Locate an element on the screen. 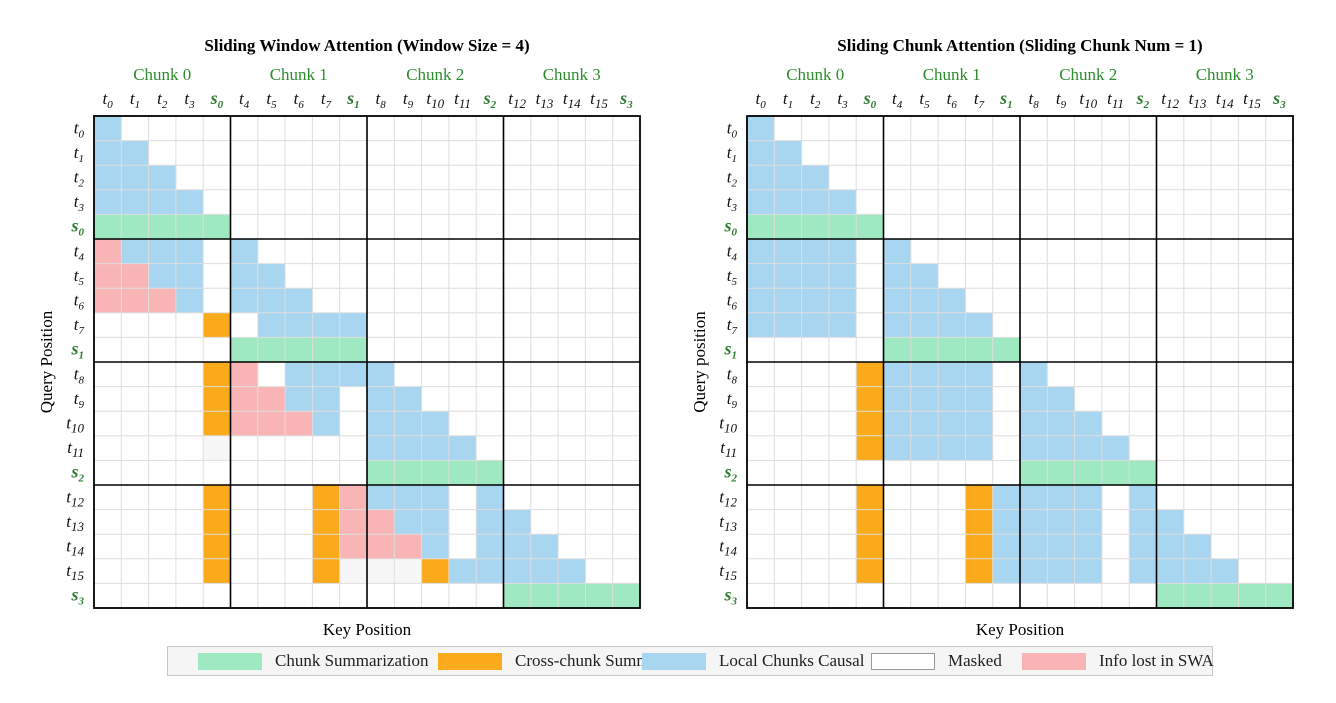 The width and height of the screenshot is (1336, 703). masked-cell is located at coordinates (408, 571).